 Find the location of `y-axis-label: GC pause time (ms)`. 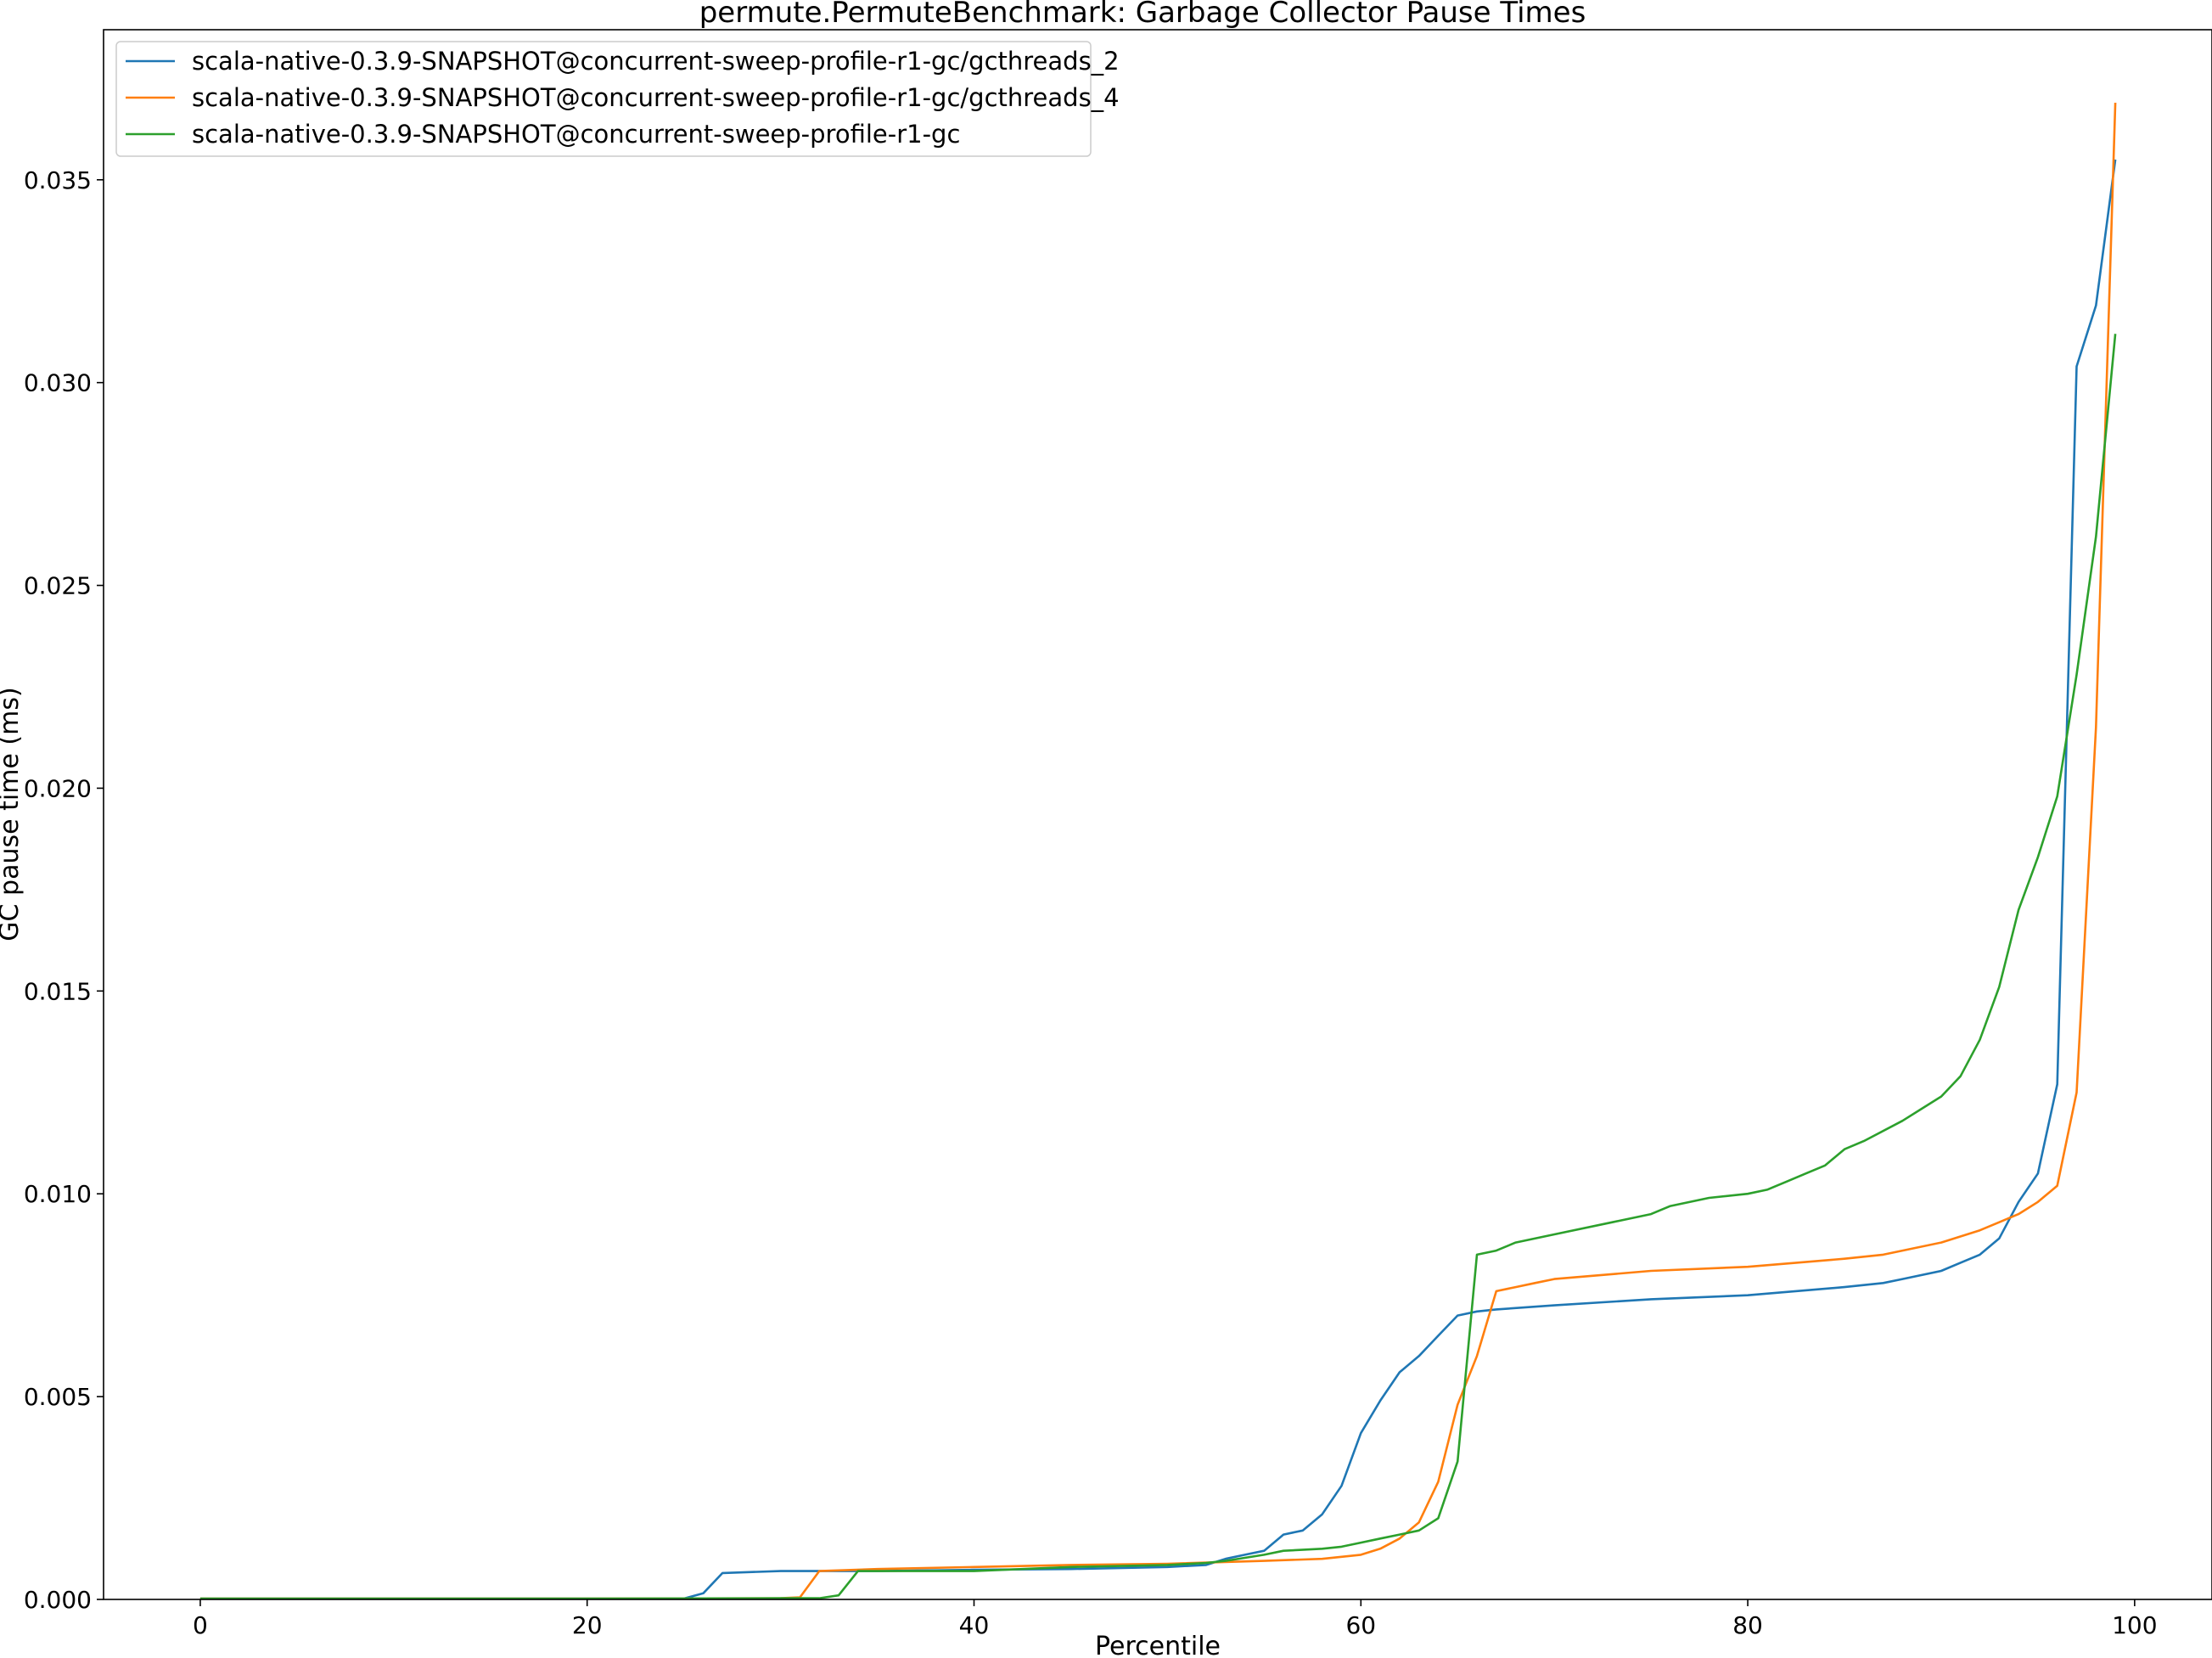

y-axis-label: GC pause time (ms) is located at coordinates (12, 814).